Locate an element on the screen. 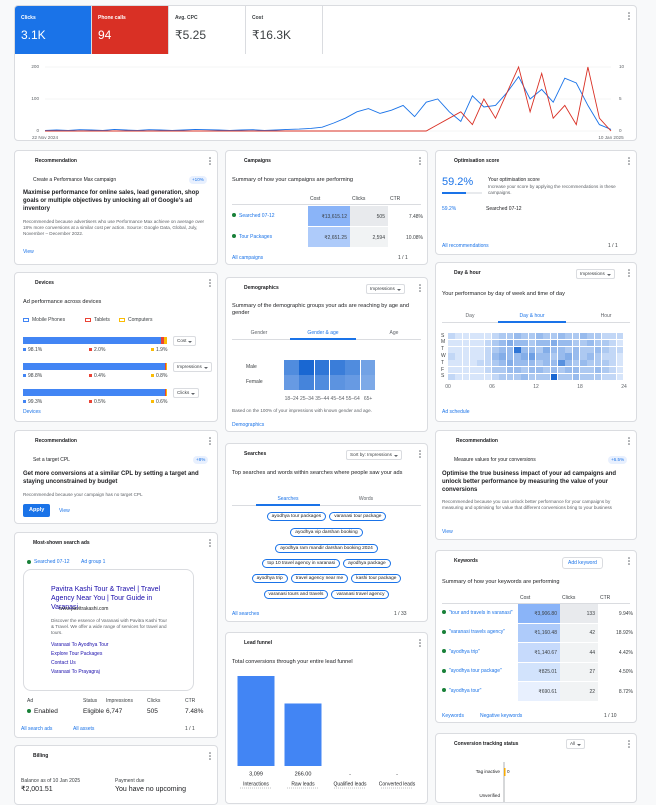 Image resolution: width=656 pixels, height=805 pixels. tab: Day & hour is located at coordinates (532, 316).